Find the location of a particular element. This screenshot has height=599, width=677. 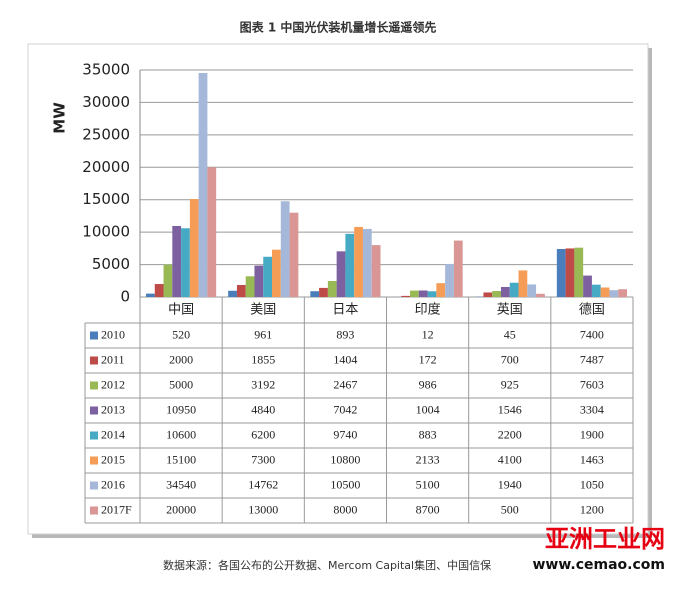

legend-label: 2017F is located at coordinates (116, 509).